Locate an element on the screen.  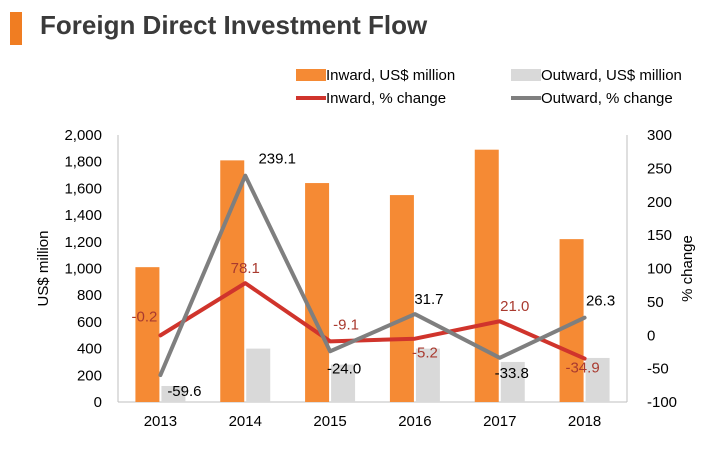
data-label-inward-pct: 21.0 is located at coordinates (514, 306).